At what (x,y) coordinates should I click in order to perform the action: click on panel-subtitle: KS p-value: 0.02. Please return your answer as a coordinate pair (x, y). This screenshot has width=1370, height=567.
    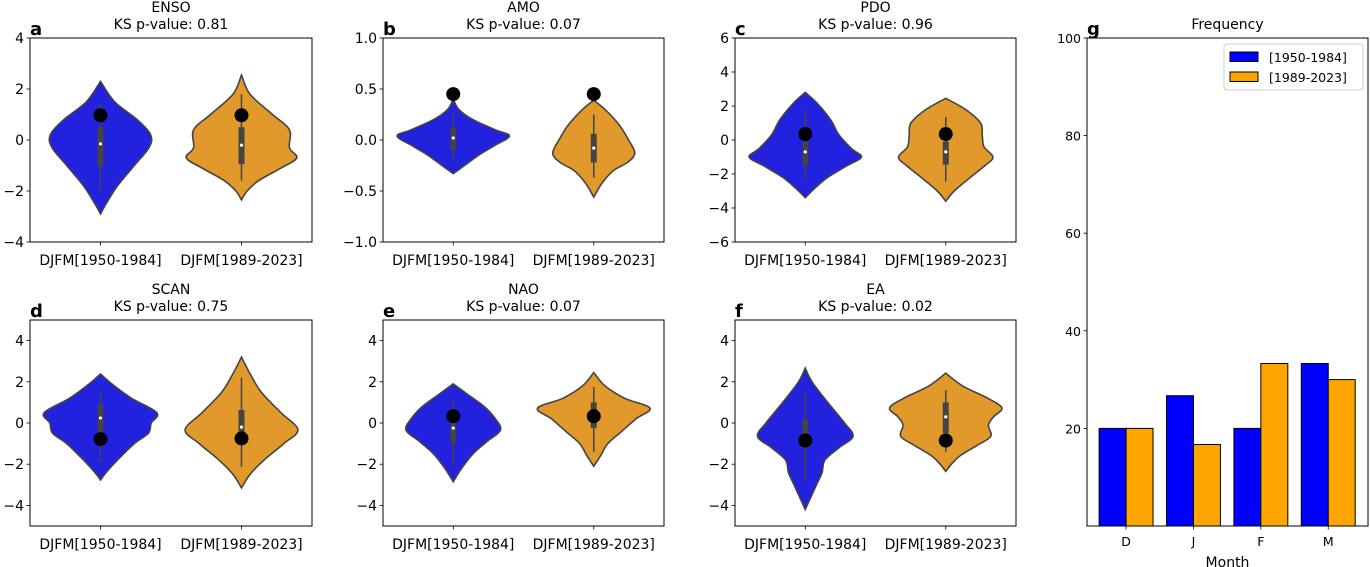
    Looking at the image, I should click on (875, 307).